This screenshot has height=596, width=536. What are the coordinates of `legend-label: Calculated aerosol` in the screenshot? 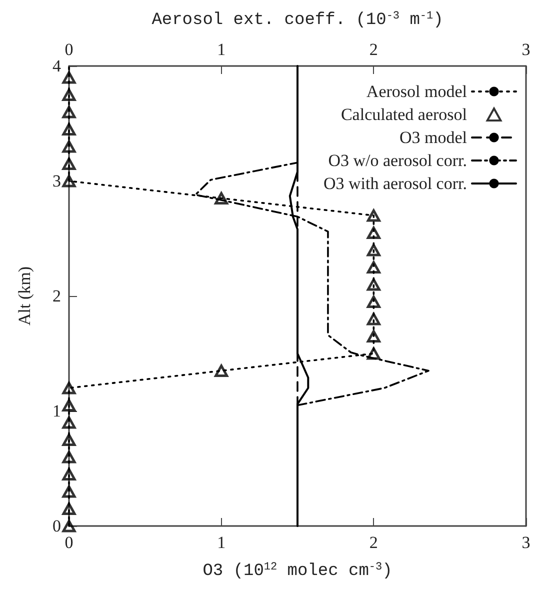 It's located at (404, 114).